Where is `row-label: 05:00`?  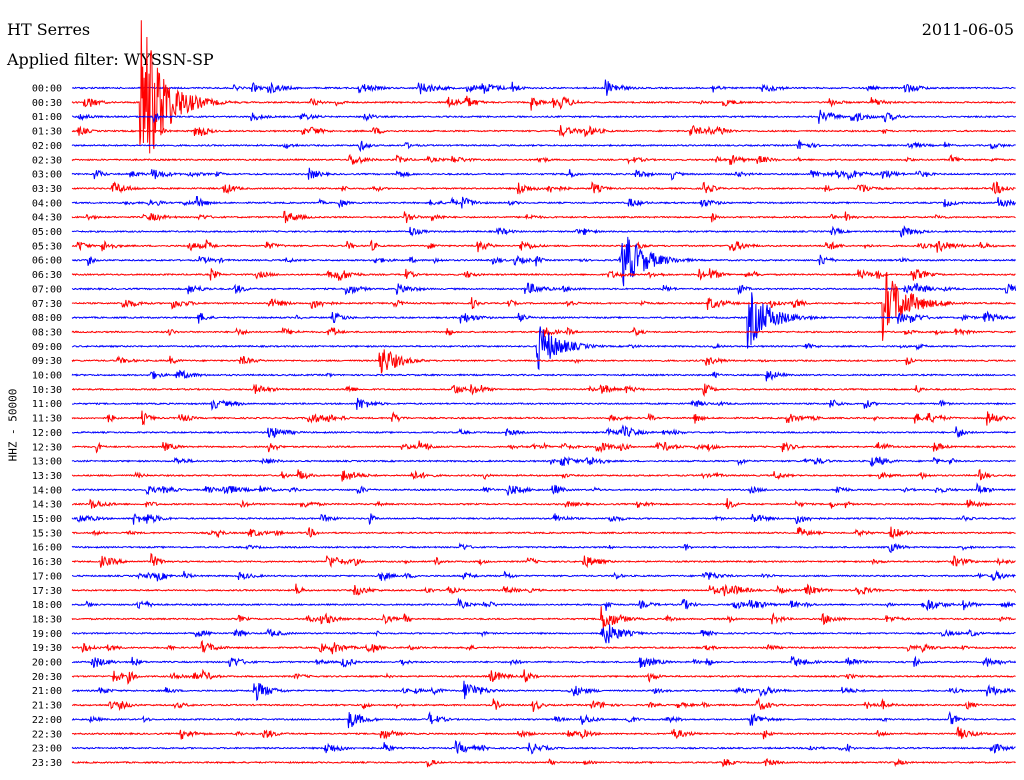 row-label: 05:00 is located at coordinates (47, 232).